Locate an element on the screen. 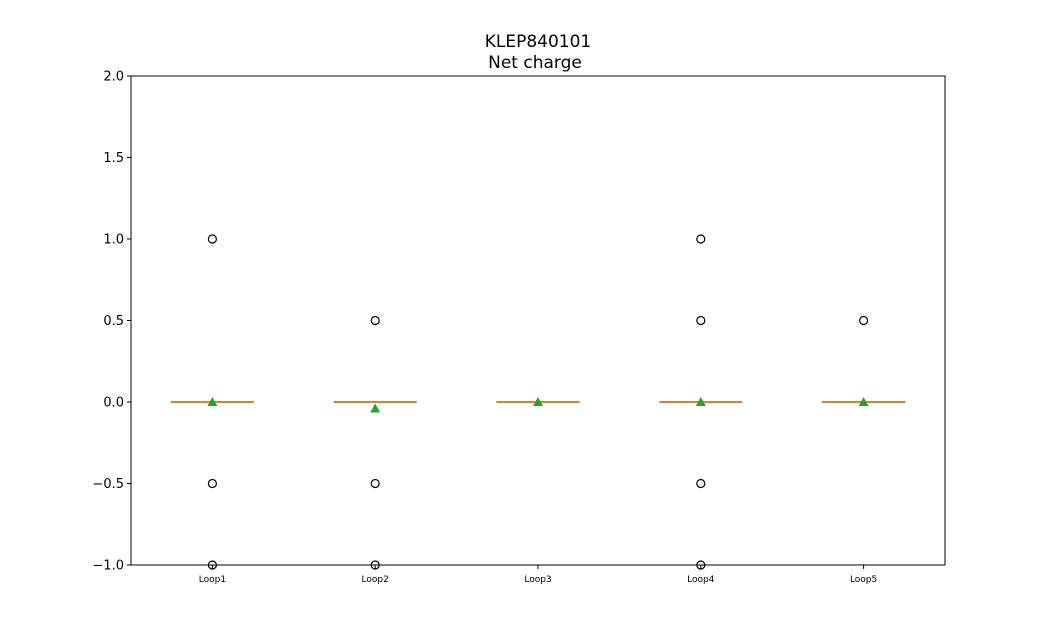 This screenshot has width=1050, height=635. y-tick-label: 0.5 is located at coordinates (113, 321).